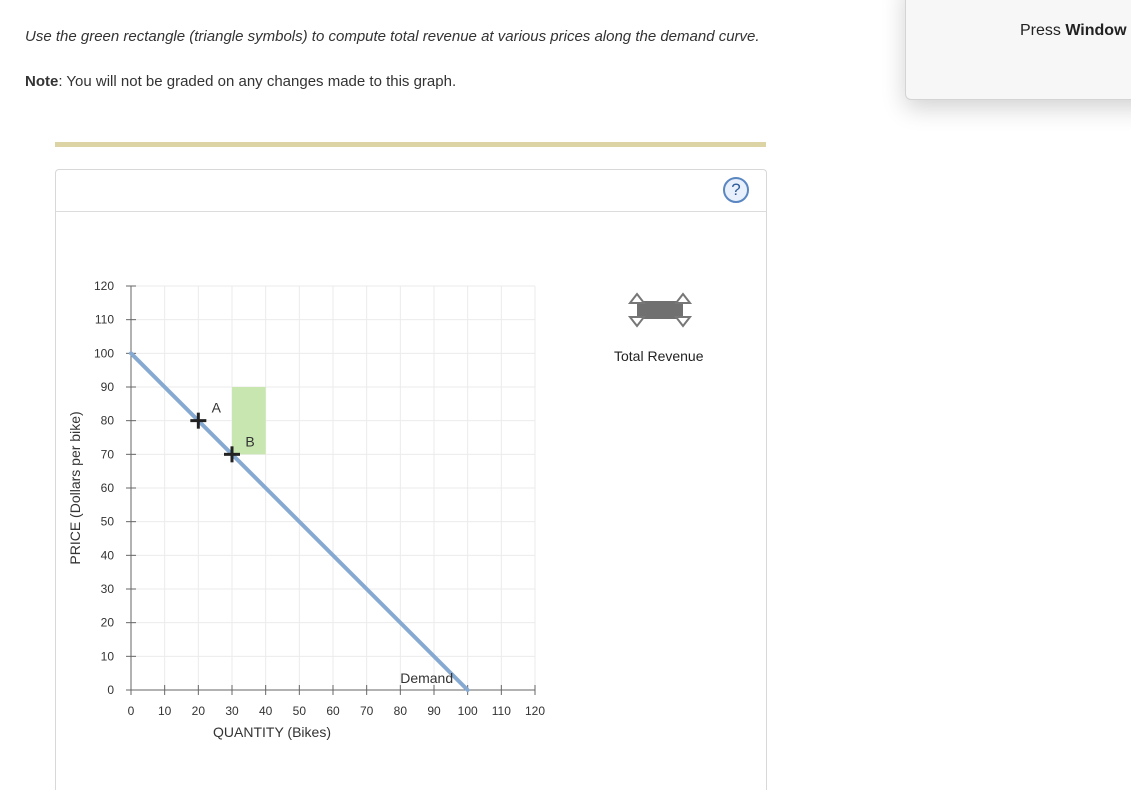 This screenshot has height=790, width=1131. Describe the element at coordinates (683, 298) in the screenshot. I see `tool-triangle-top-right` at that location.